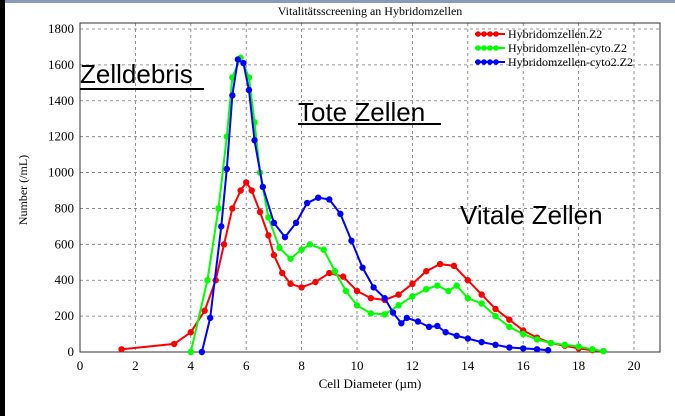 This screenshot has width=675, height=416. Describe the element at coordinates (538, 34) in the screenshot. I see `legend-item: Hybridomzellen.Z2` at that location.